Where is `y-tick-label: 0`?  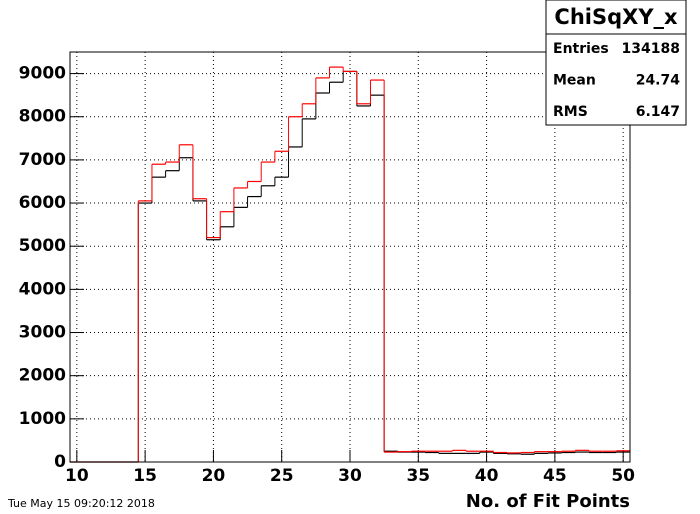 y-tick-label: 0 is located at coordinates (60, 462).